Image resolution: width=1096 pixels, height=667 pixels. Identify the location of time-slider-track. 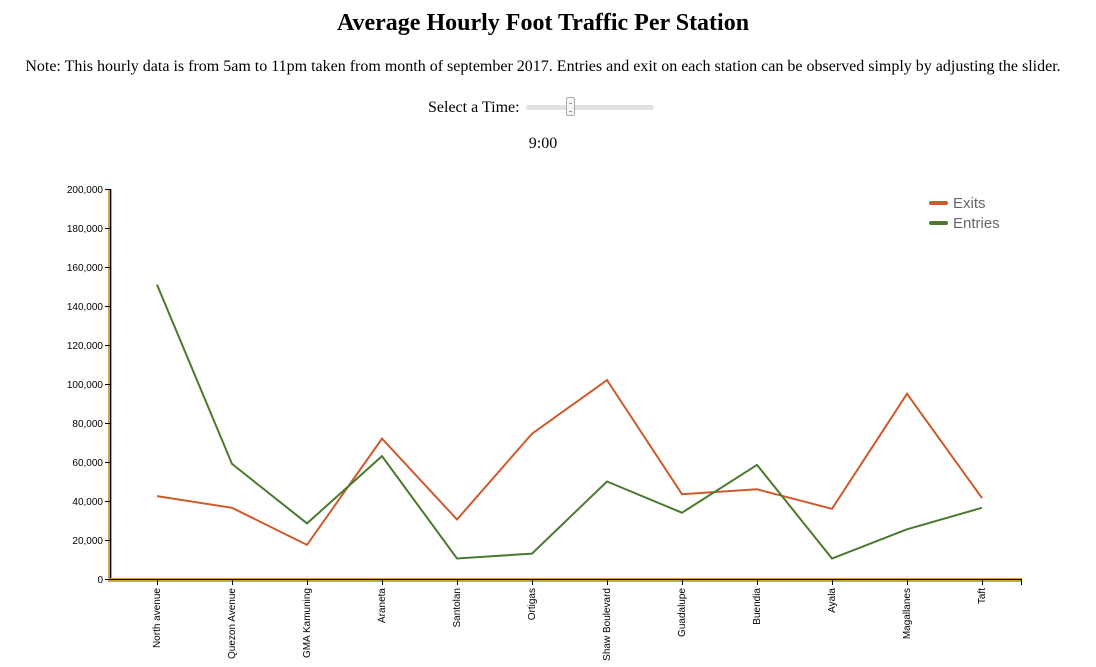
(589, 106).